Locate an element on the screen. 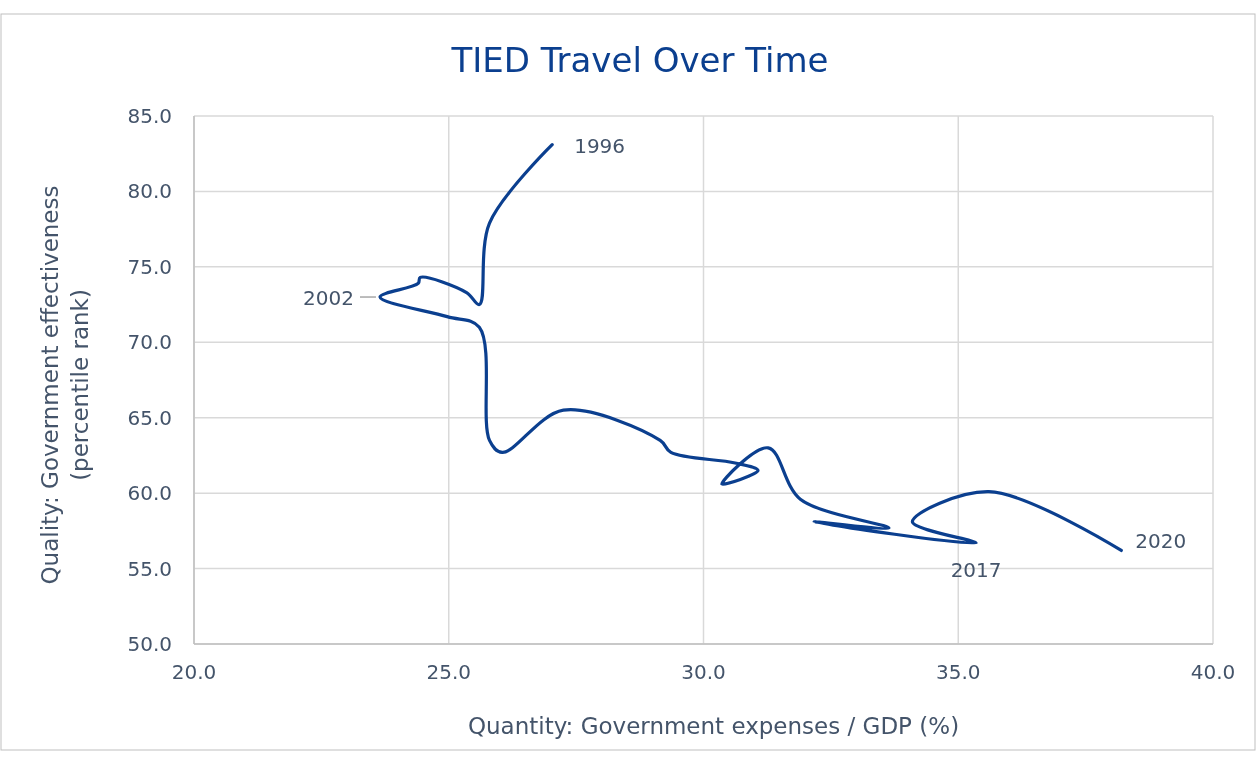  x-tick-label: 30.0 is located at coordinates (703, 672).